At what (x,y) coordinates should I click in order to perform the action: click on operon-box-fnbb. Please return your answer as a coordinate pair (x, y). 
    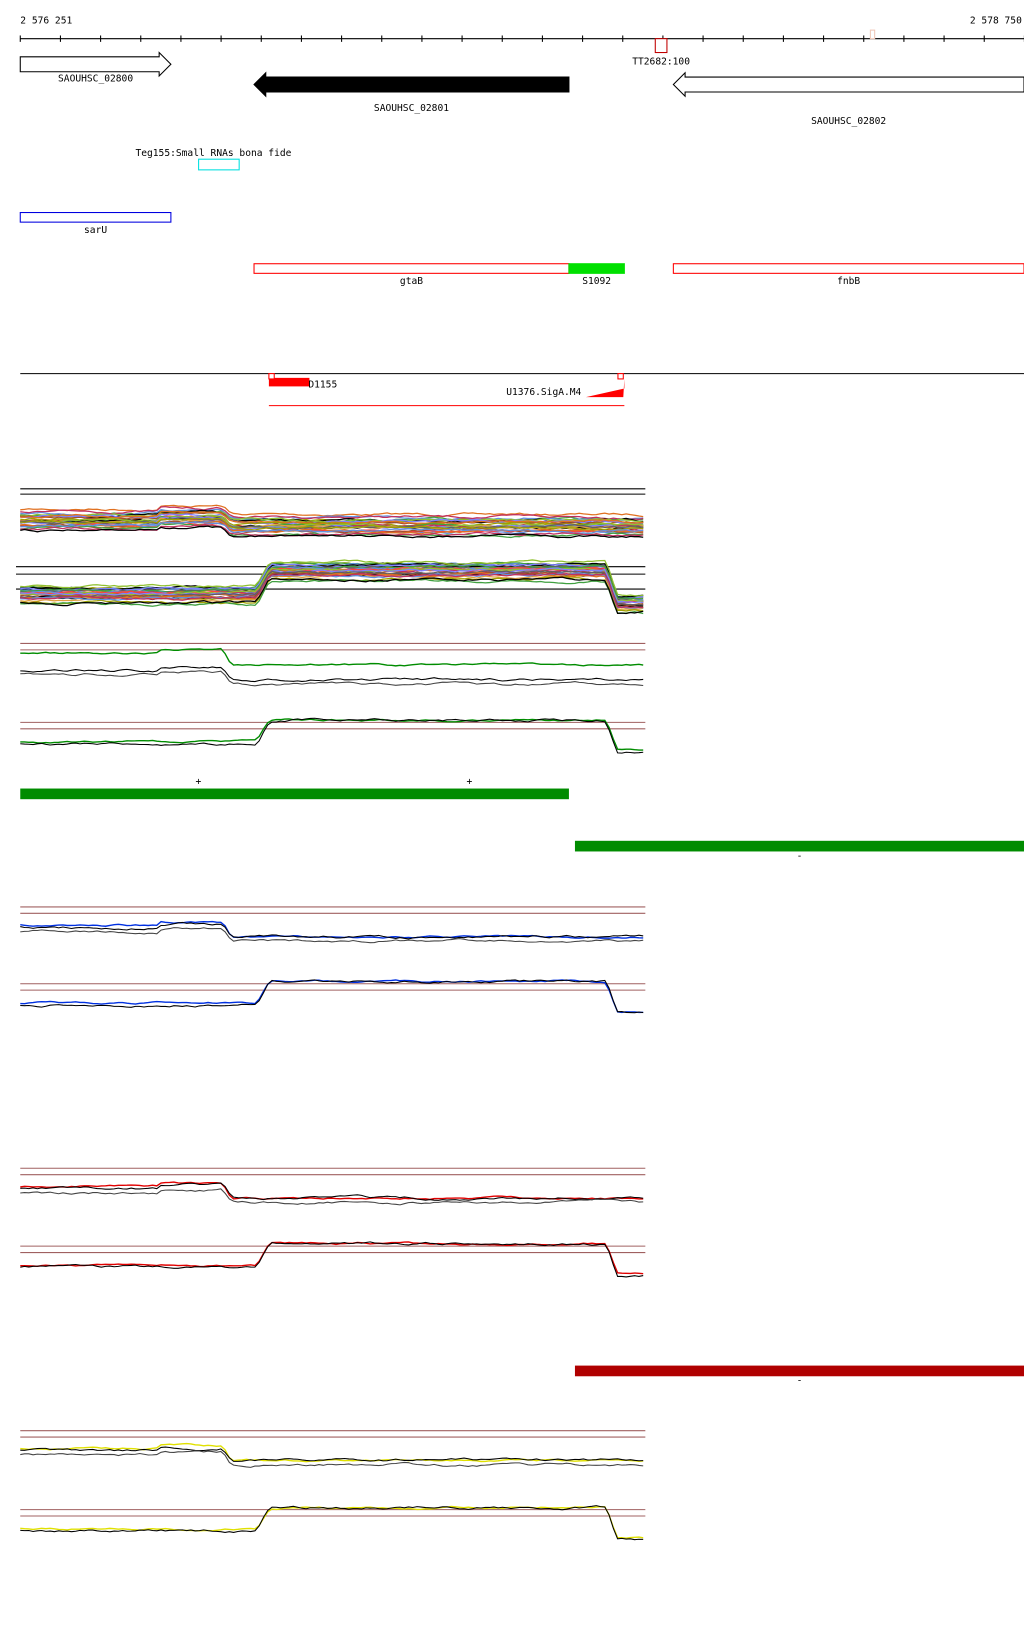
    Looking at the image, I should click on (848, 268).